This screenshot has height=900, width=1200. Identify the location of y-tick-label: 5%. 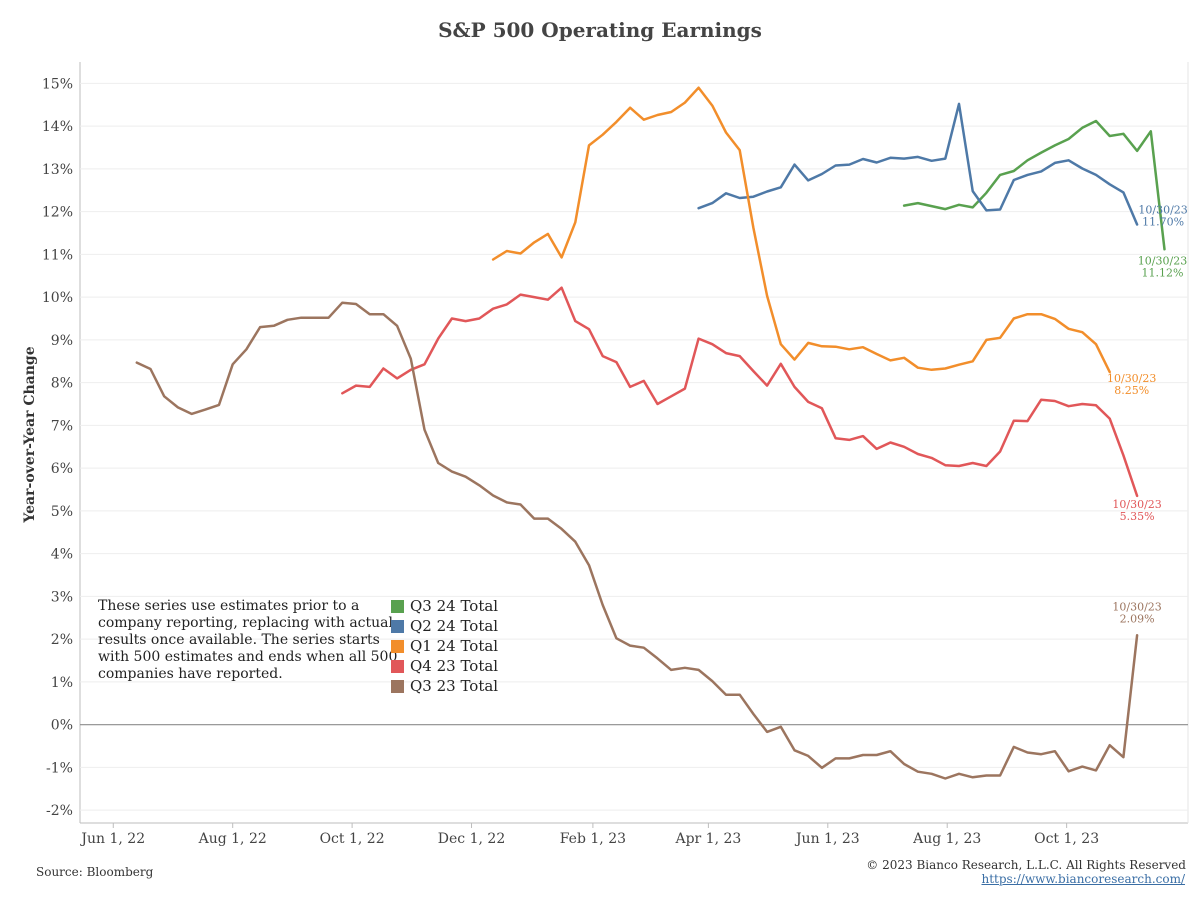
(62, 512).